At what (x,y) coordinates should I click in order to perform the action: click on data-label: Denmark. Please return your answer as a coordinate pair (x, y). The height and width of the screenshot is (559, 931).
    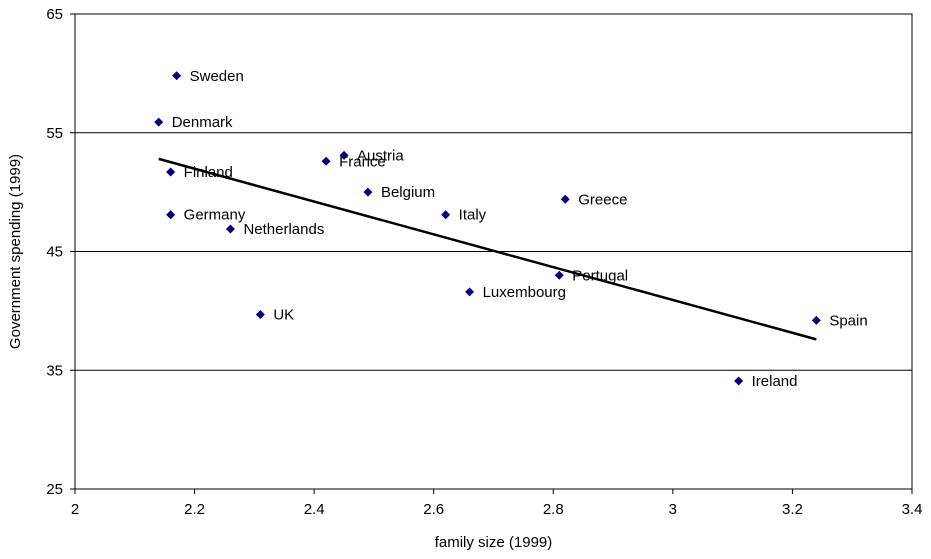
    Looking at the image, I should click on (202, 122).